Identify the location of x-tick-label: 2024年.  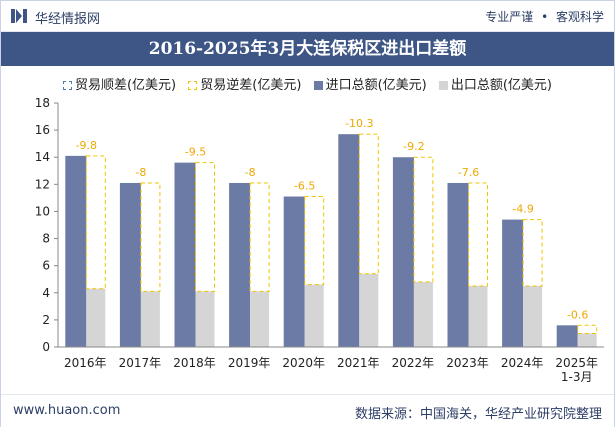
(522, 363).